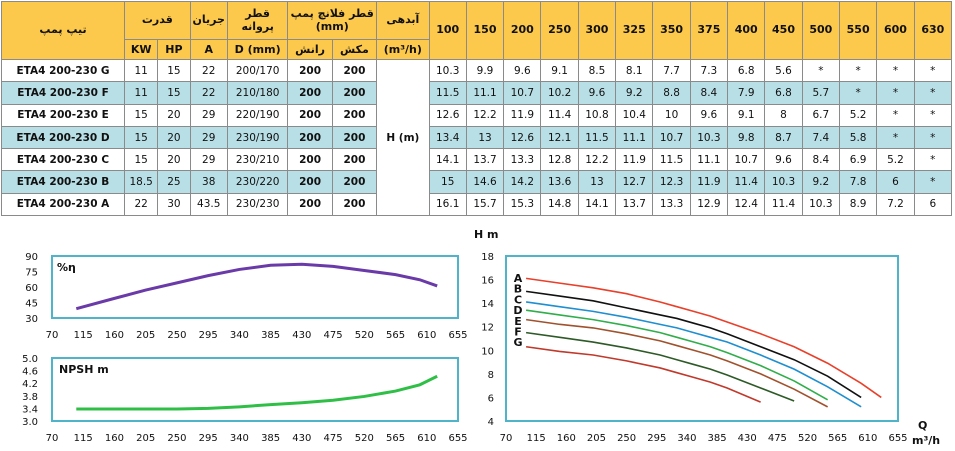 The height and width of the screenshot is (451, 955). I want to click on table-cell: 16.1, so click(447, 204).